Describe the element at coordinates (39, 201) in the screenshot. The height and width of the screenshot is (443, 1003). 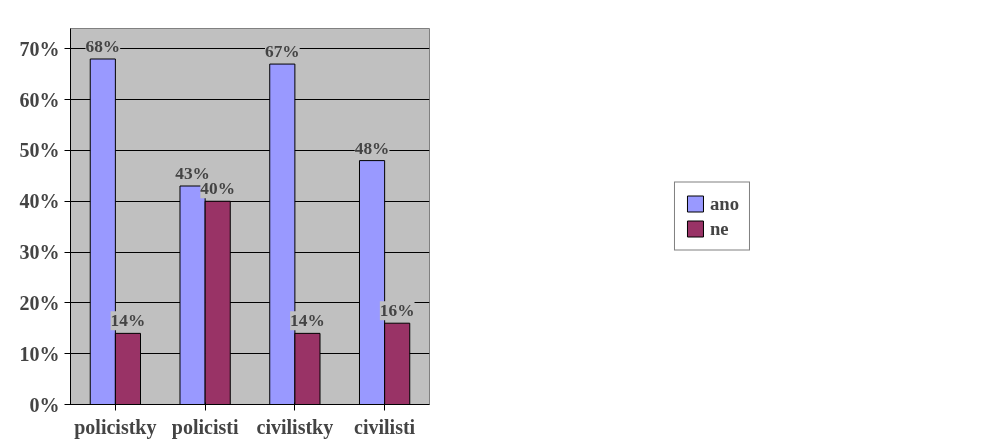
I see `y-tick-label: 40%` at that location.